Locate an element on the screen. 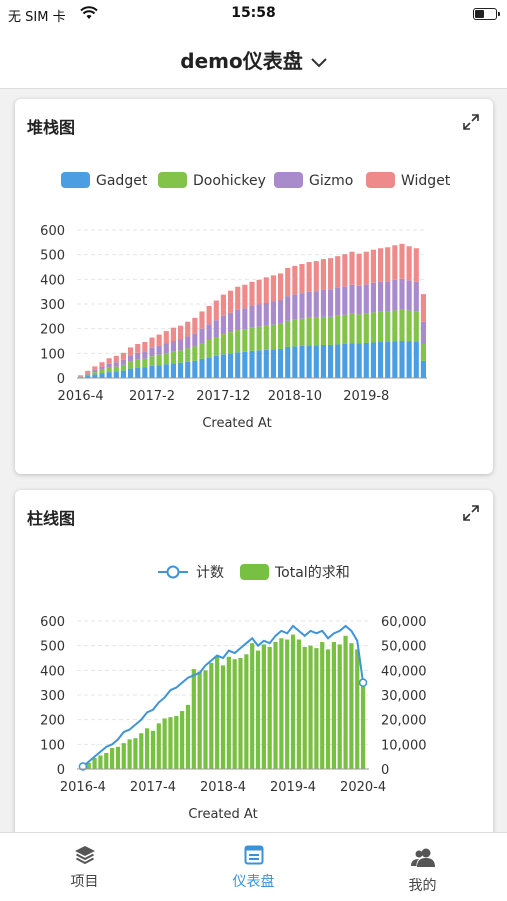  tab-projects: 项目 is located at coordinates (84, 867).